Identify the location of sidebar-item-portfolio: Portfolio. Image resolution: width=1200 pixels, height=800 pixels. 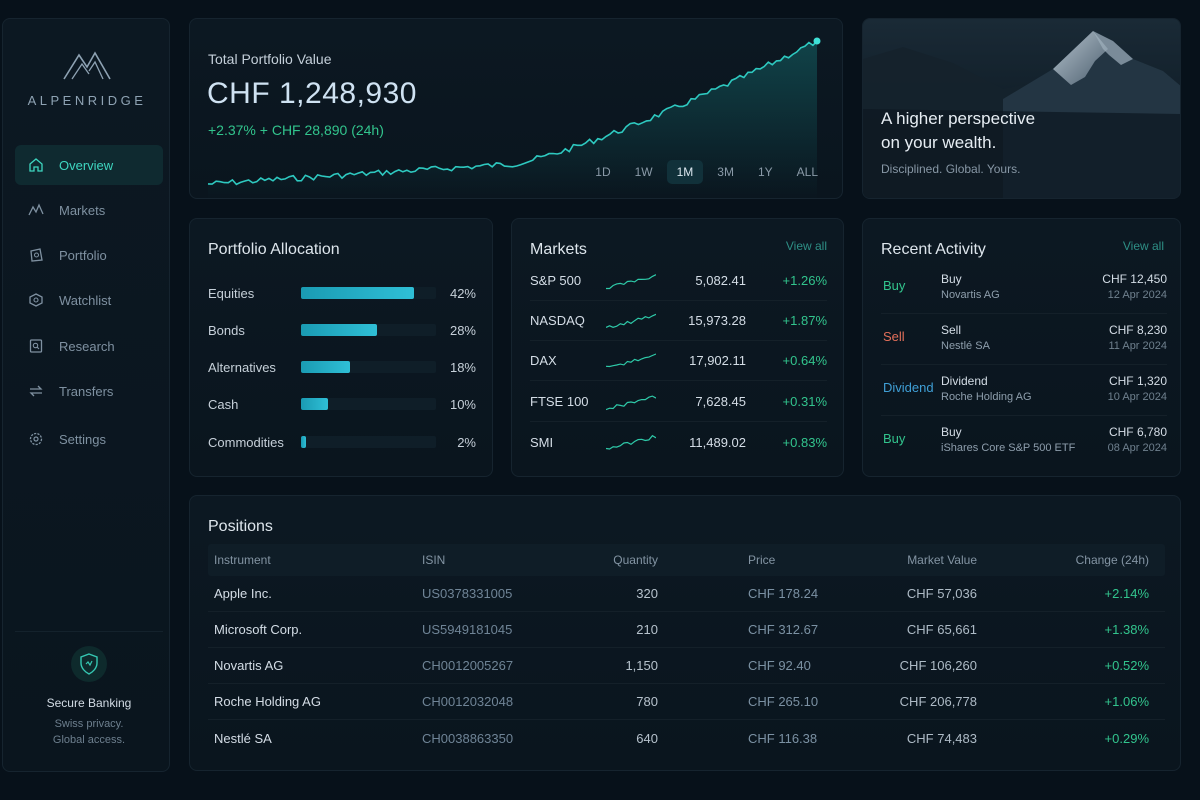
(89, 255).